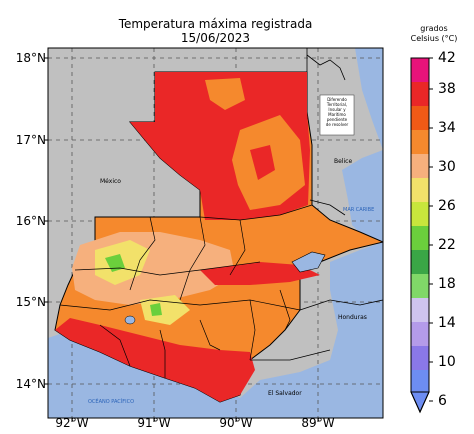 The image size is (474, 434). Describe the element at coordinates (308, 262) in the screenshot. I see `lake-izabal` at that location.